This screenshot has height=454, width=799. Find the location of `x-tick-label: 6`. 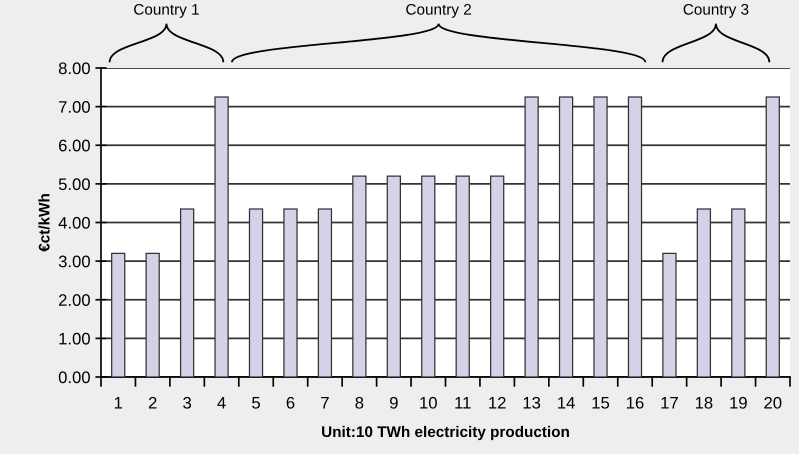

x-tick-label: 6 is located at coordinates (290, 402).